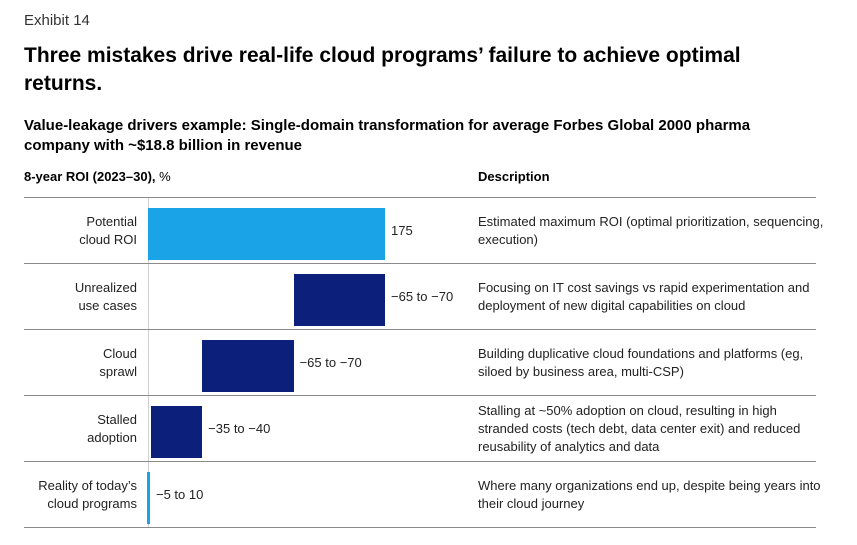 Image resolution: width=857 pixels, height=545 pixels. I want to click on row-label: Potential cloud ROI, so click(108, 230).